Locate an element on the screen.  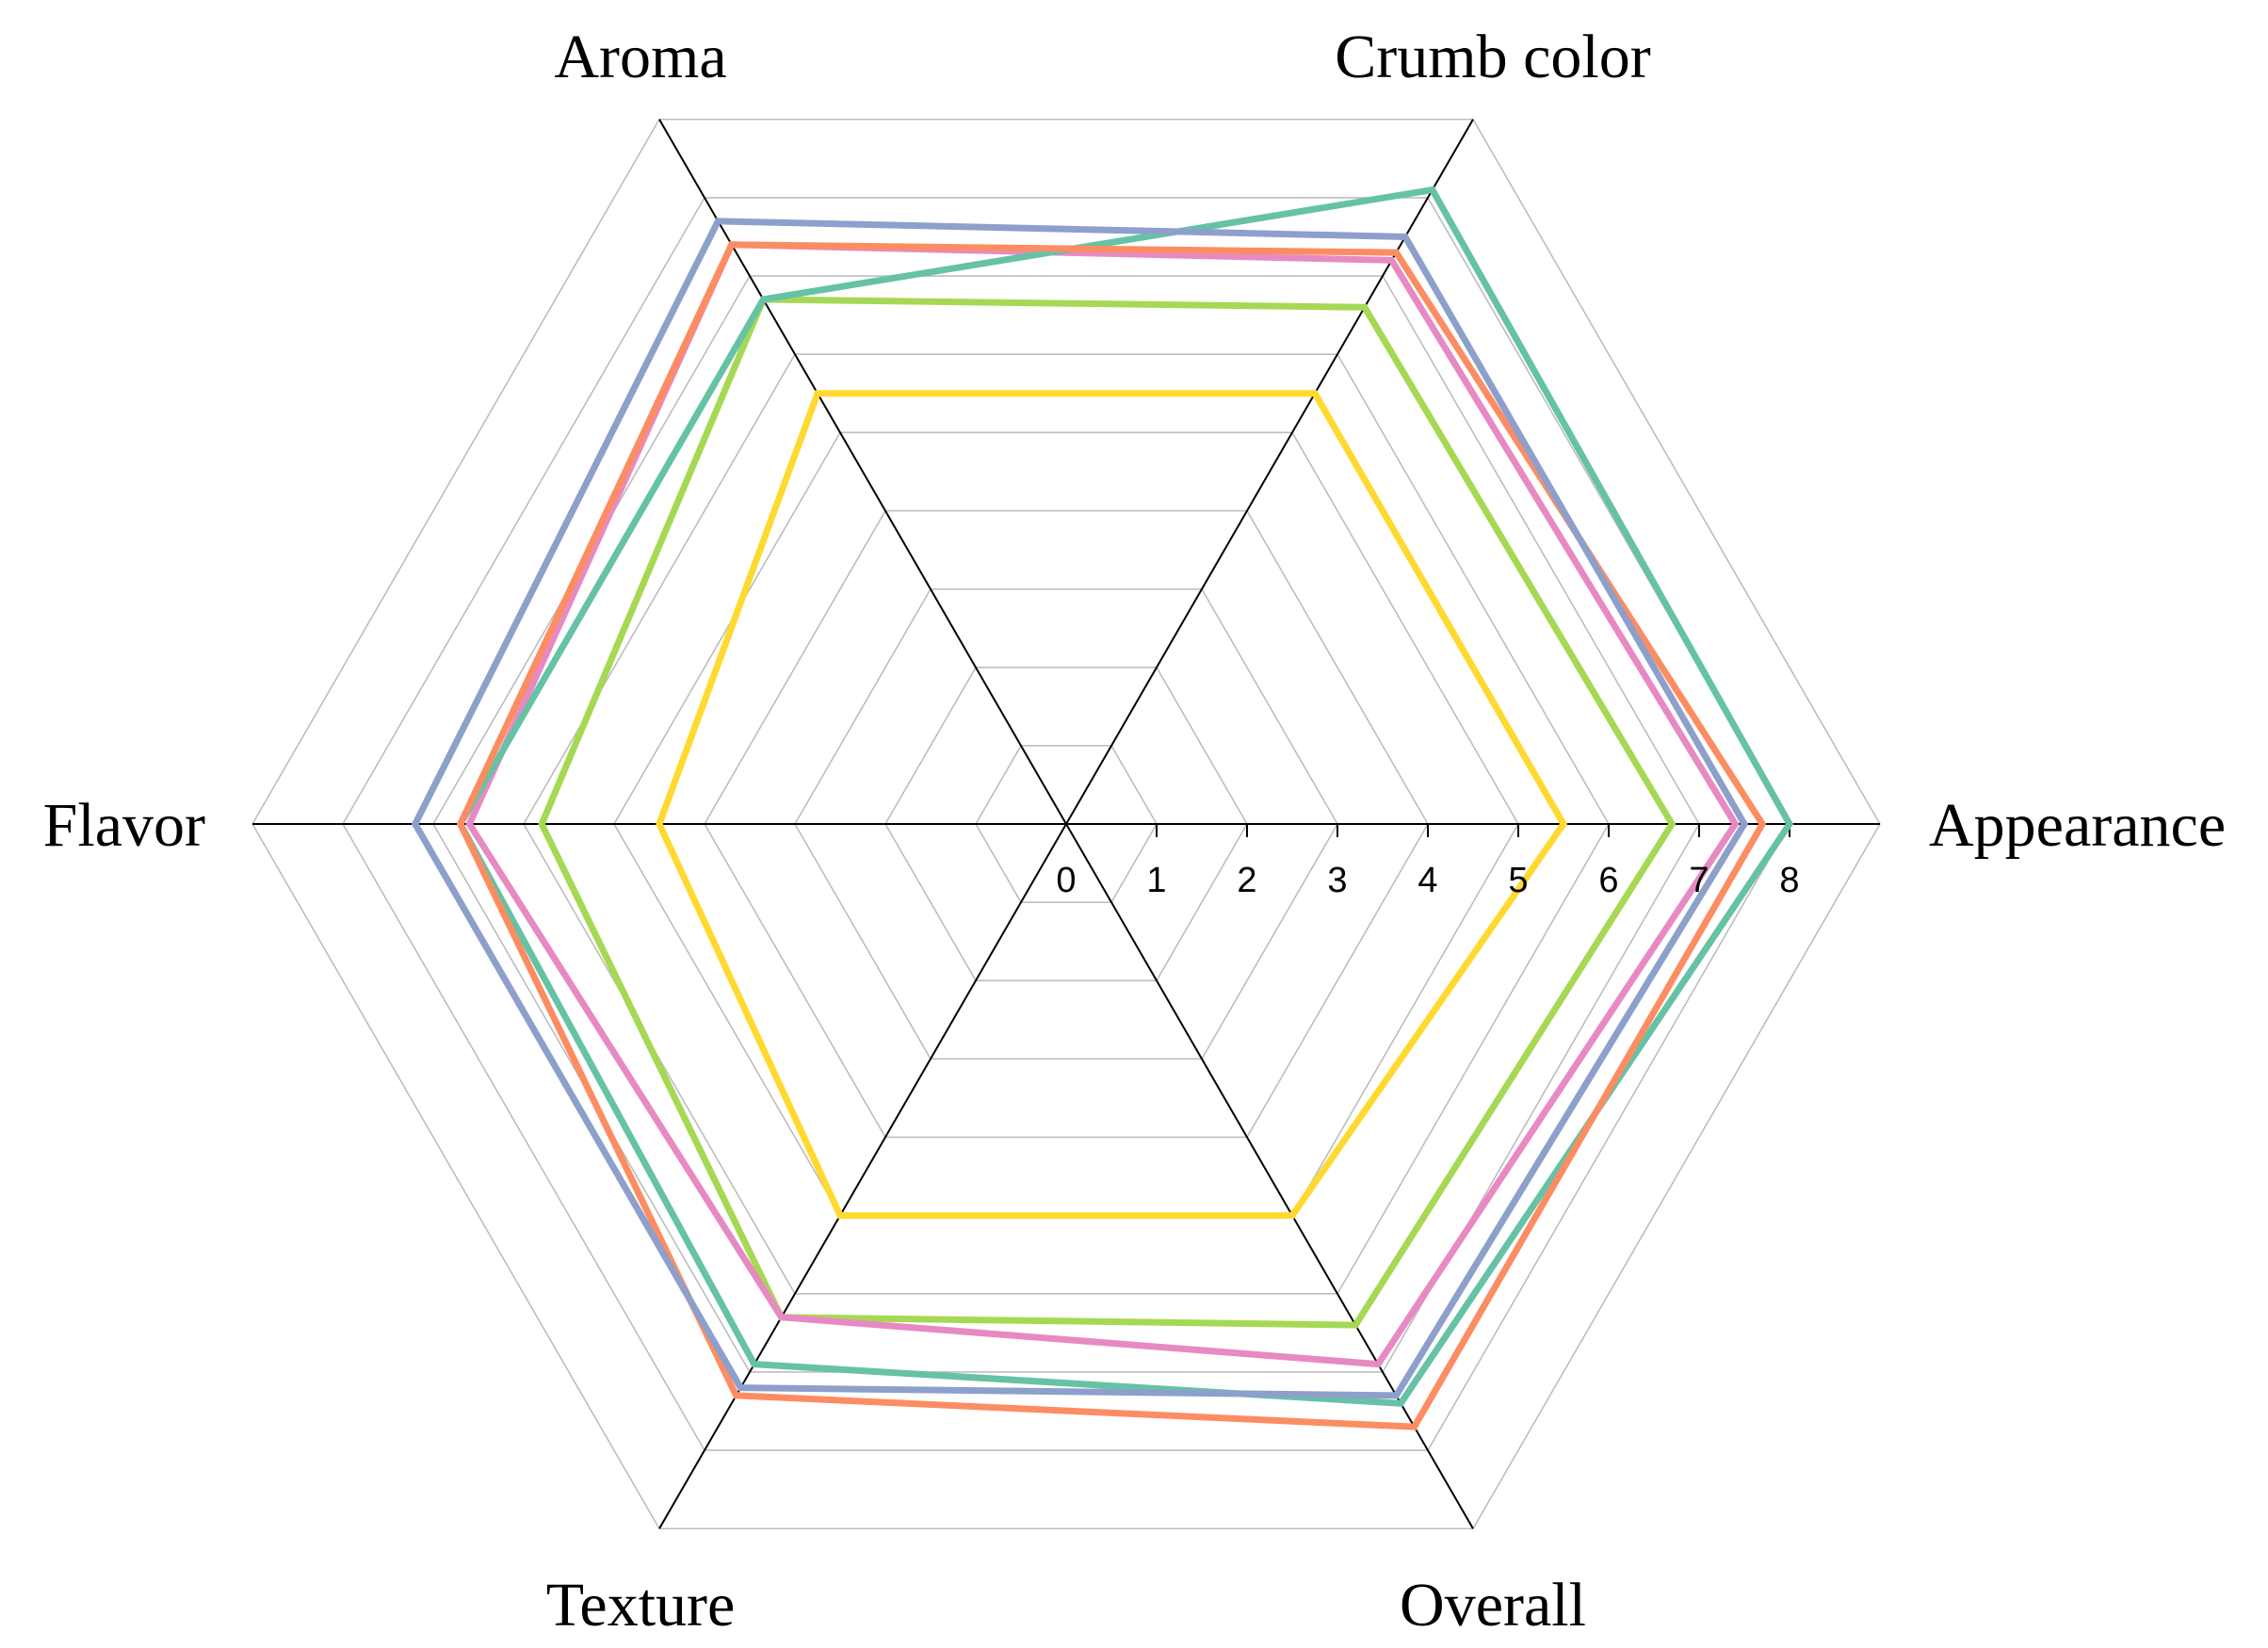
axis-label-flavor: Flavor is located at coordinates (124, 826).